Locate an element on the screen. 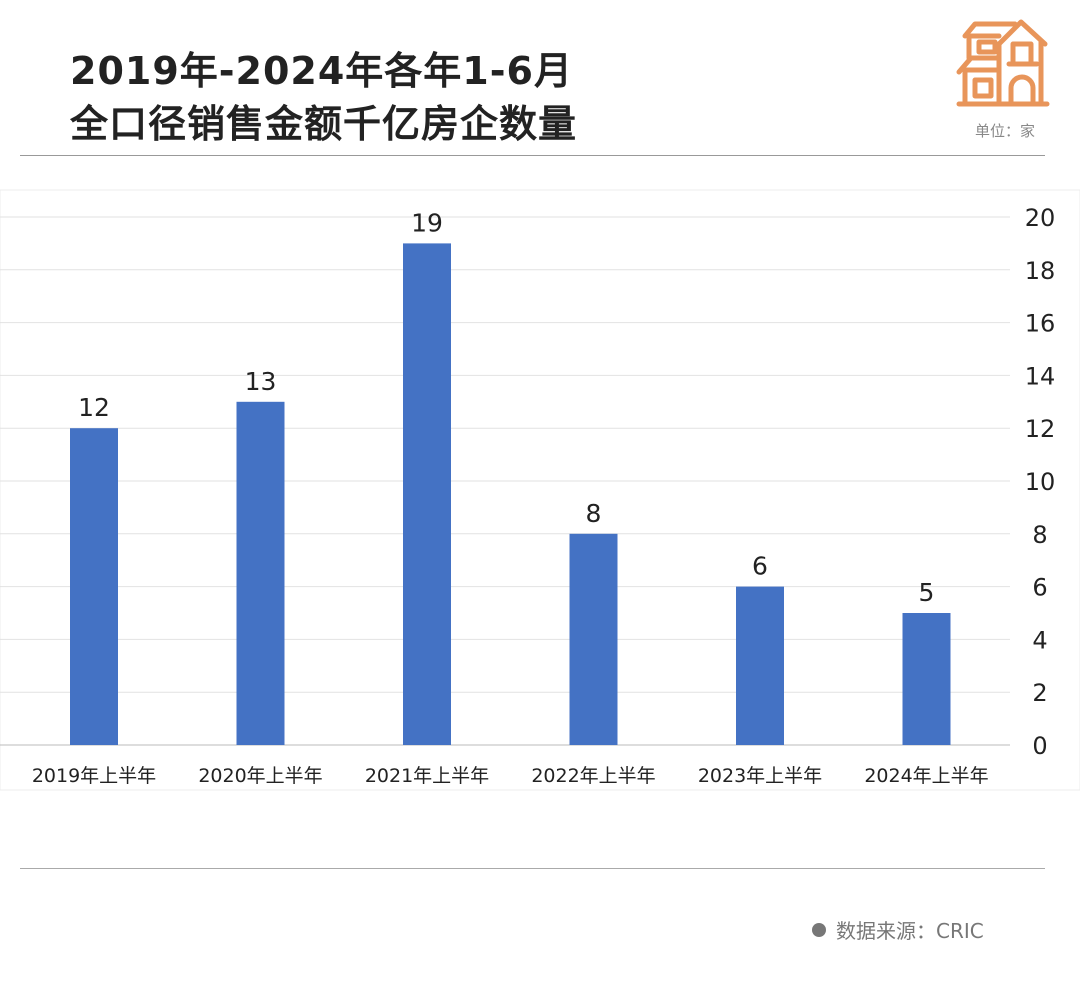 This screenshot has width=1080, height=1008. chart-title-line2: 全口径销售金额千亿房企数量 is located at coordinates (324, 124).